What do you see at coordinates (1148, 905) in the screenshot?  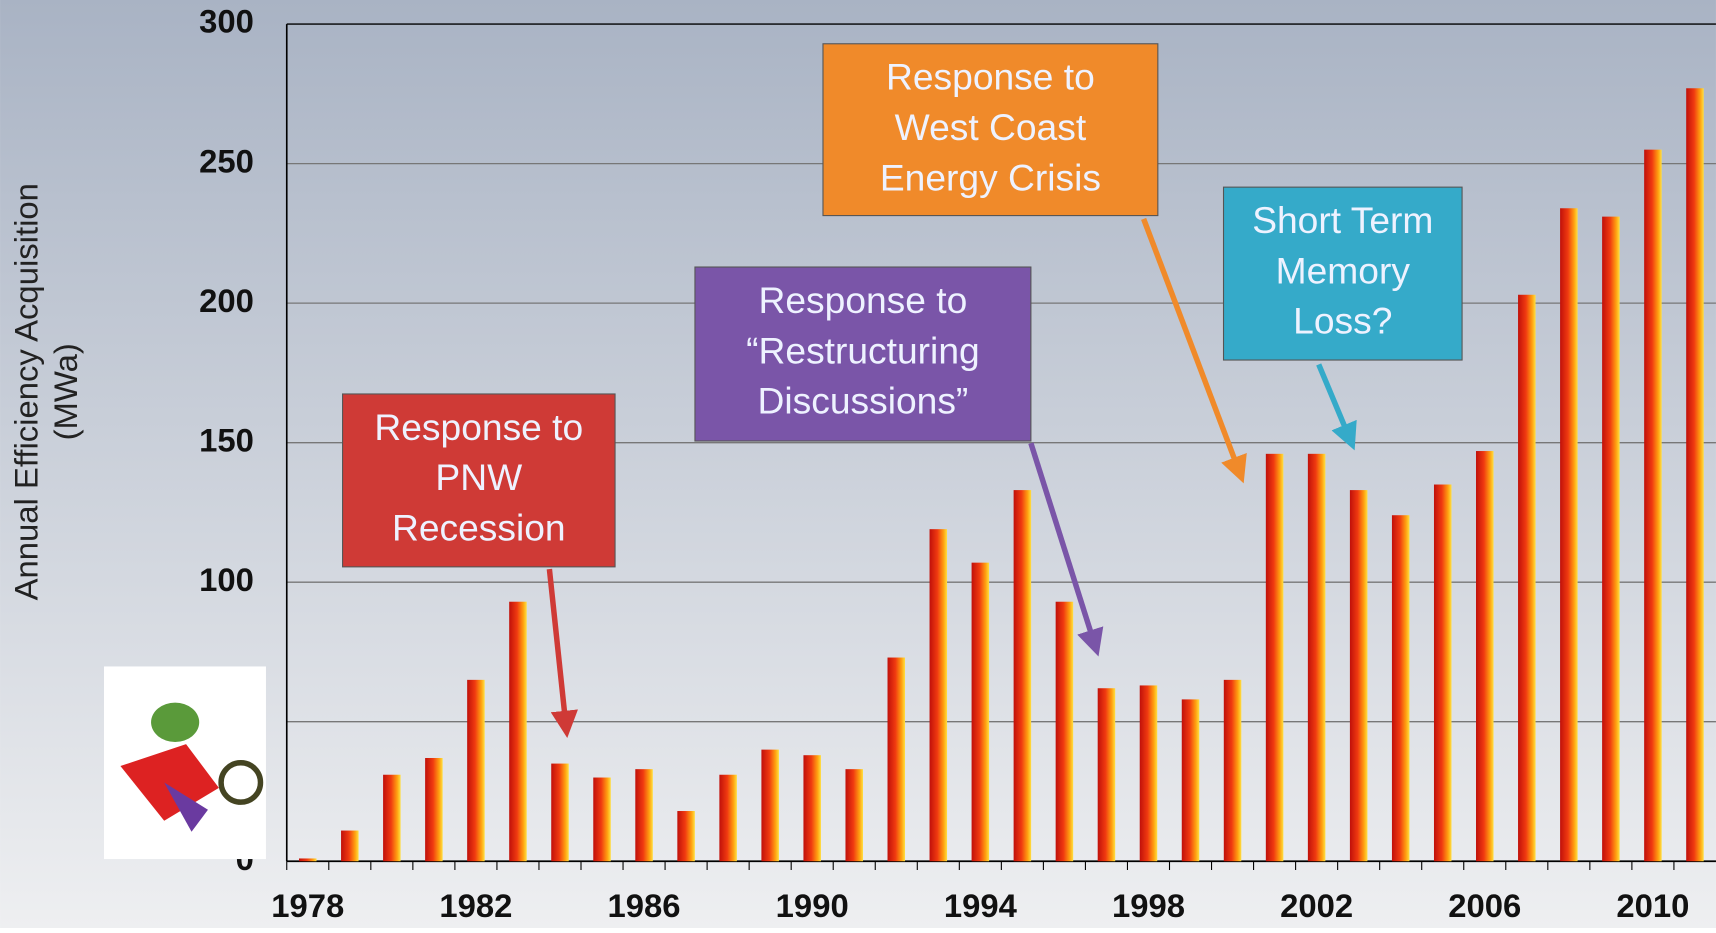 I see `x-tick-label: 1998` at bounding box center [1148, 905].